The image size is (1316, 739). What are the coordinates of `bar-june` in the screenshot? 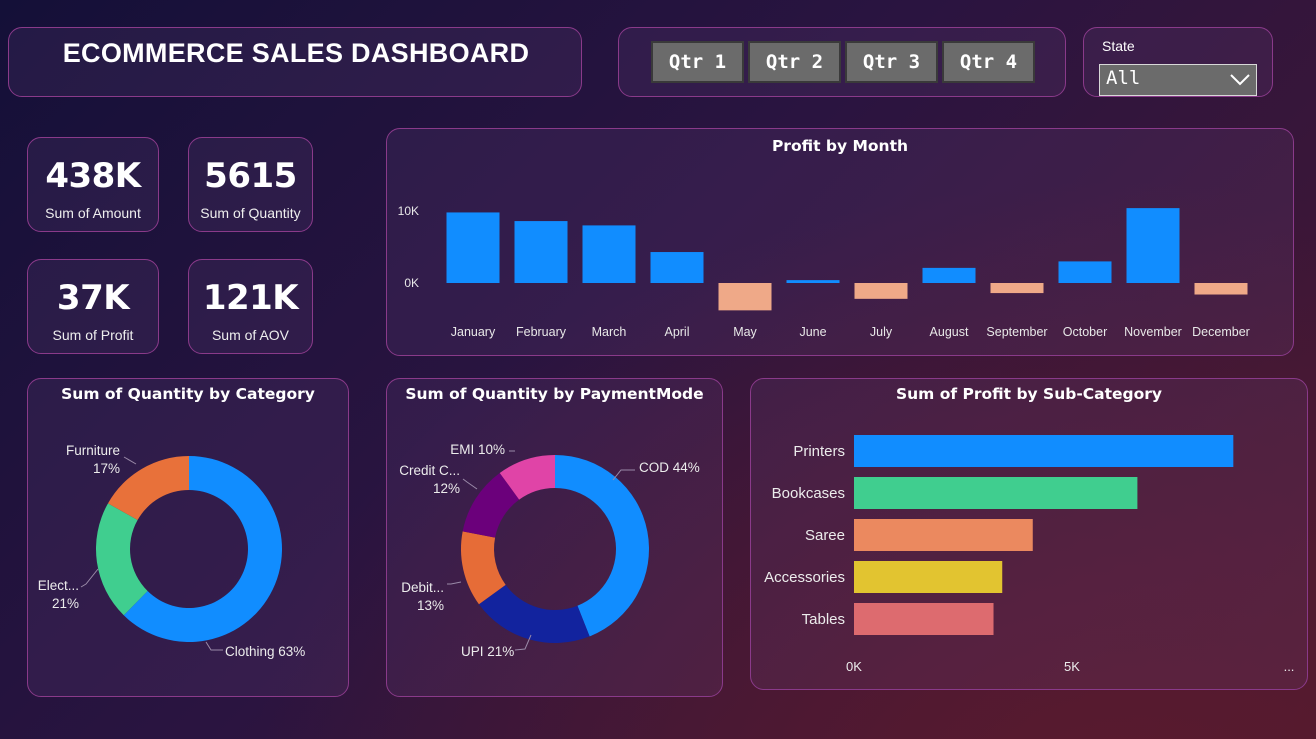 It's located at (813, 281).